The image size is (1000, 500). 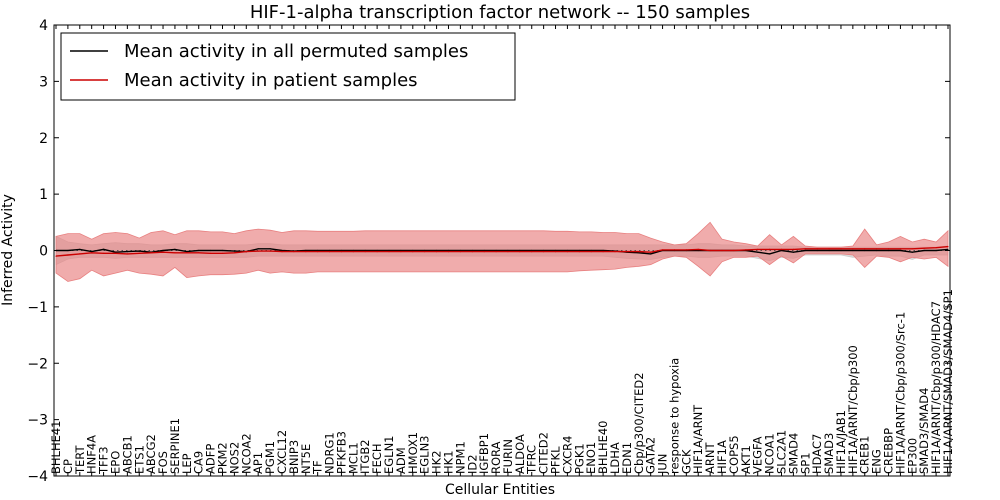 What do you see at coordinates (746, 459) in the screenshot?
I see `x-tick-label: AKT1` at bounding box center [746, 459].